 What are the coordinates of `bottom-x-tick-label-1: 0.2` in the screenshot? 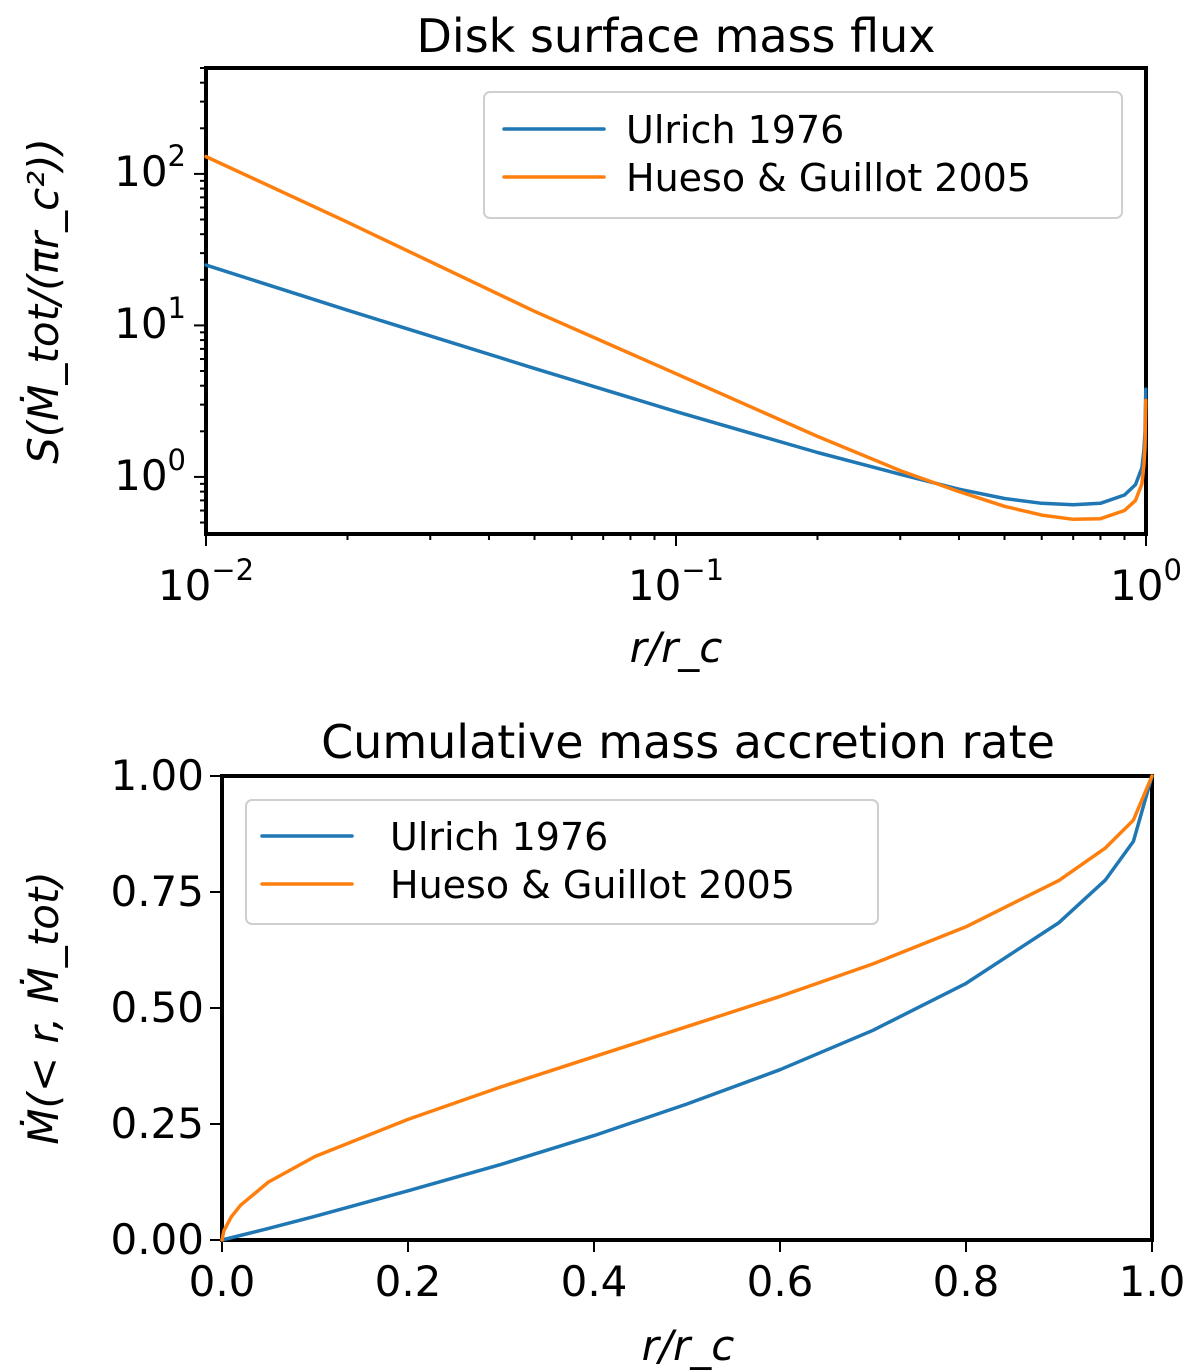 It's located at (408, 1281).